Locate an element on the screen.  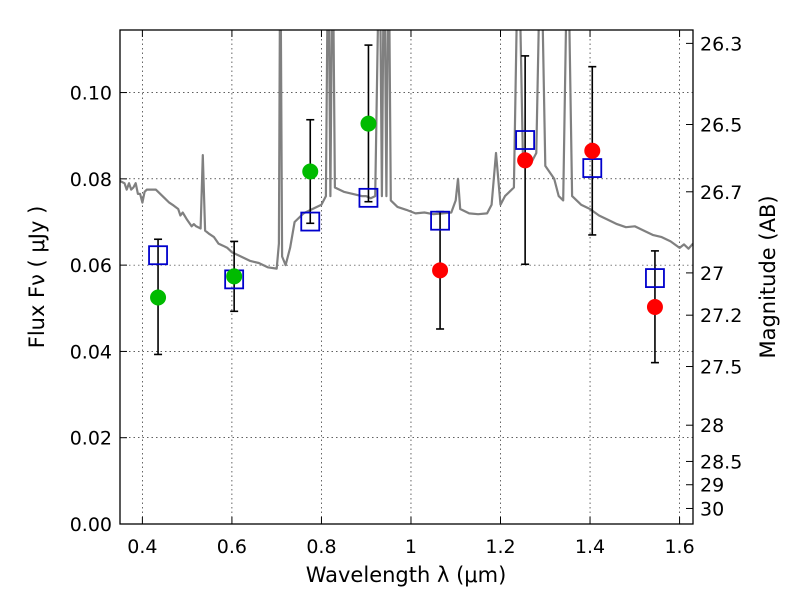
y-tick-label: 0.02 is located at coordinates (91, 439).